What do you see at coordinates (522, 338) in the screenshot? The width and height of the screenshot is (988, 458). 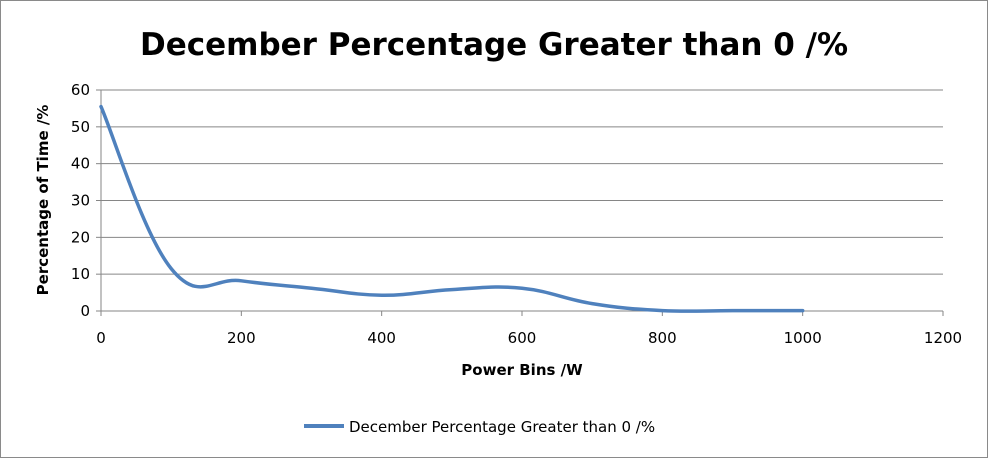 I see `x-tick-label-600: 600` at bounding box center [522, 338].